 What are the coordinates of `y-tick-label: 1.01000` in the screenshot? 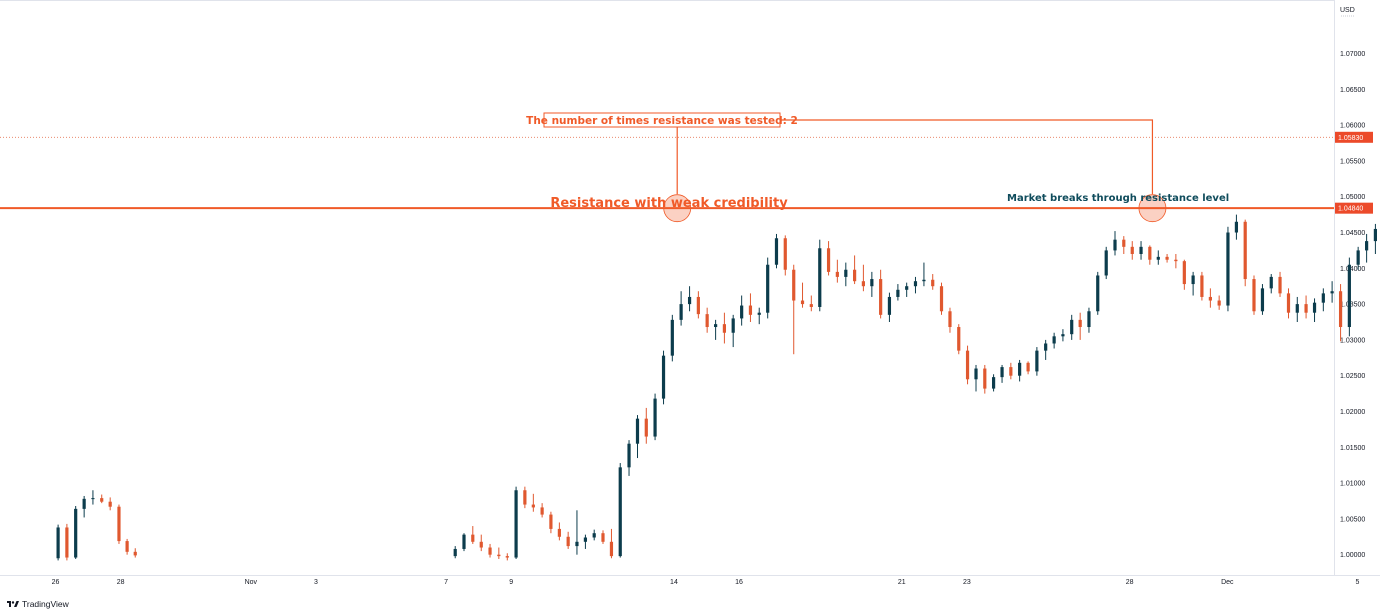 It's located at (1352, 484).